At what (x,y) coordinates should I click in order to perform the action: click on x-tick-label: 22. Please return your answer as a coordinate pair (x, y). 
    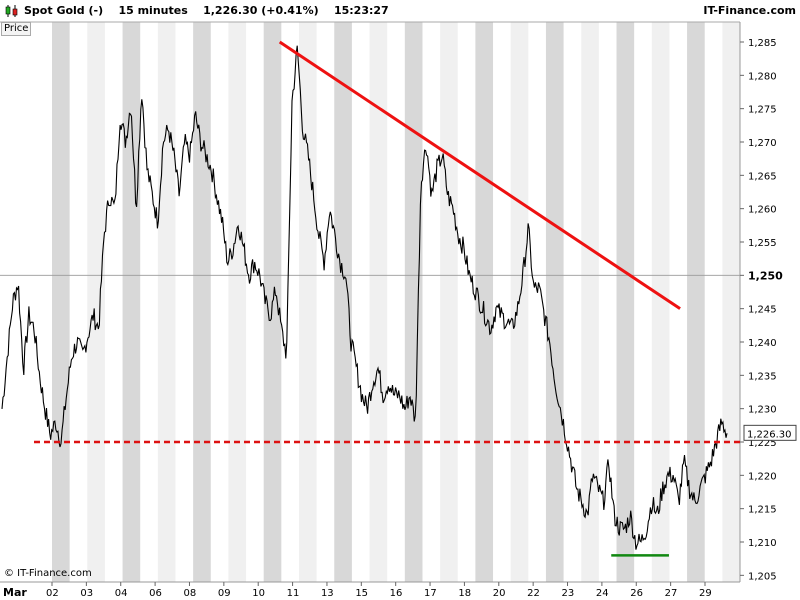
    Looking at the image, I should click on (533, 593).